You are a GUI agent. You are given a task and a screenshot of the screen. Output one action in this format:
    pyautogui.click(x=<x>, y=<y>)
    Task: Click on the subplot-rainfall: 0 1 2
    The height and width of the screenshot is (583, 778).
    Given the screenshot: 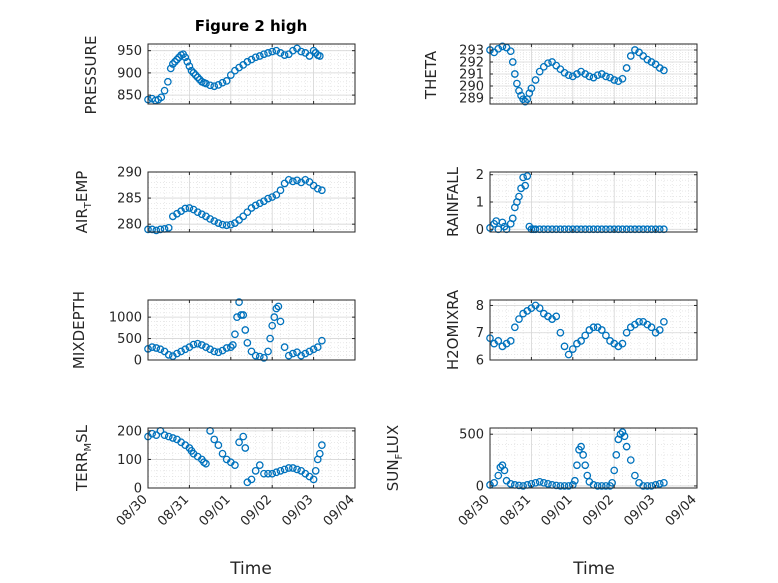 What is the action you would take?
    pyautogui.click(x=587, y=203)
    